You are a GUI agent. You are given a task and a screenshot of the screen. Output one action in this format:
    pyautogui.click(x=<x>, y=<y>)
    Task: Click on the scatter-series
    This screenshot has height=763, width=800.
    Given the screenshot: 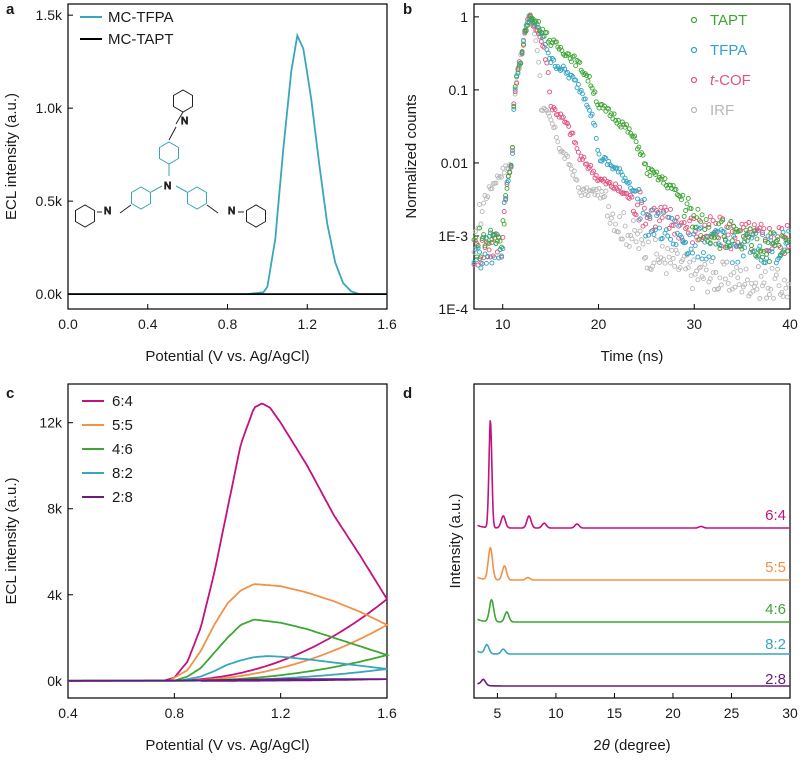 What is the action you would take?
    pyautogui.click(x=631, y=140)
    